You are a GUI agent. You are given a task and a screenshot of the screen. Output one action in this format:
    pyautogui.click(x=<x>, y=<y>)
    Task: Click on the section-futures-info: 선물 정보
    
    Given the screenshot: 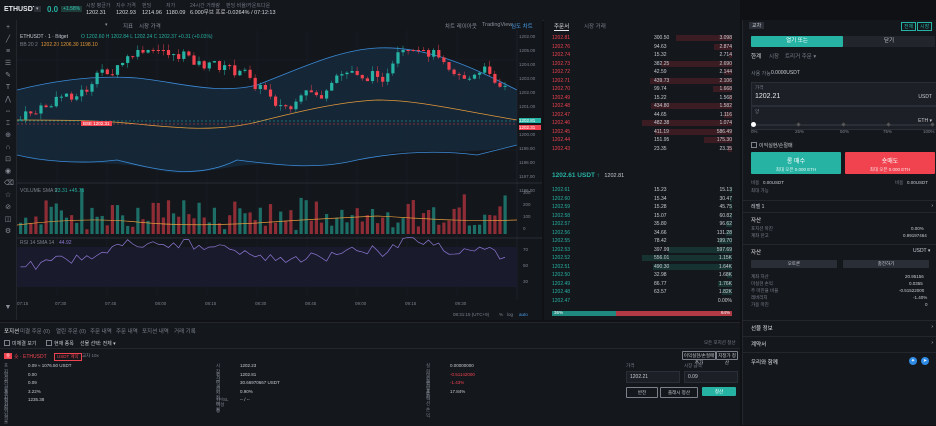 What is the action you would take?
    pyautogui.click(x=762, y=329)
    